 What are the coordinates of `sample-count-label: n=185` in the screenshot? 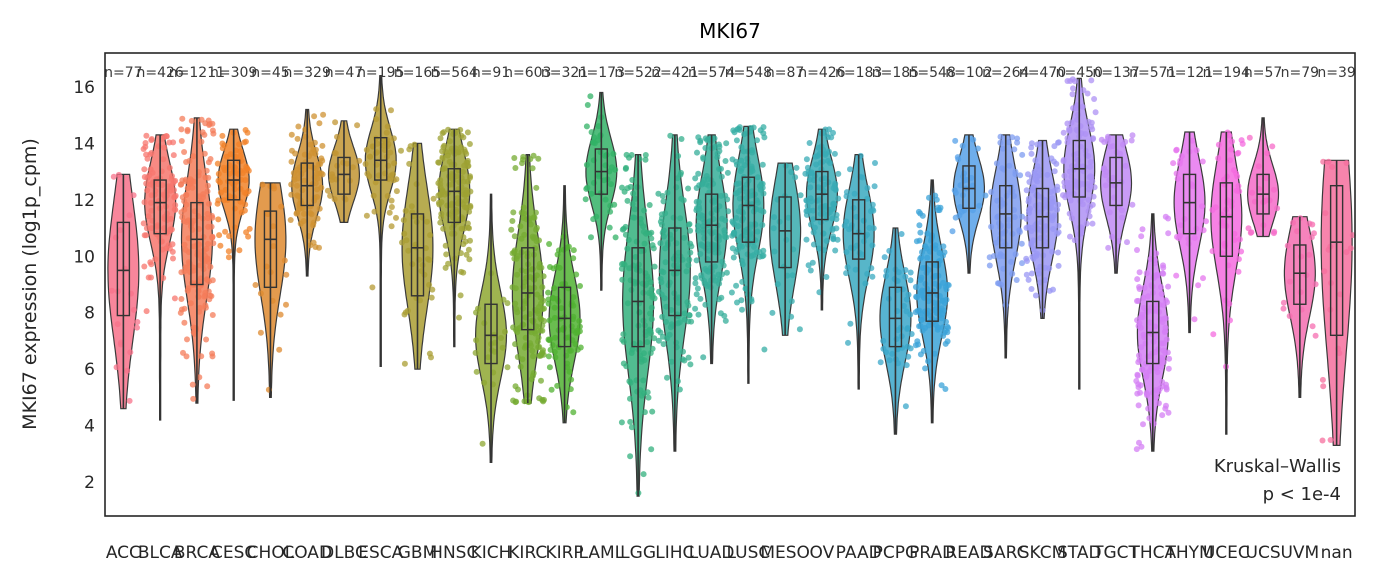 It's located at (895, 73).